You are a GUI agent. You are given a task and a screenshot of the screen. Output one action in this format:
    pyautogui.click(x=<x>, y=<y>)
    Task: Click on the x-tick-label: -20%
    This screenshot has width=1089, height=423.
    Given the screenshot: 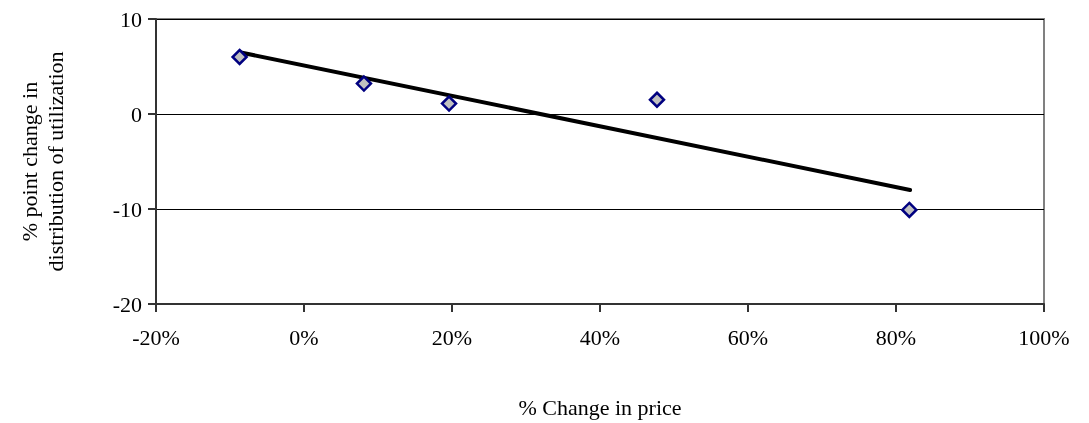 What is the action you would take?
    pyautogui.click(x=156, y=337)
    